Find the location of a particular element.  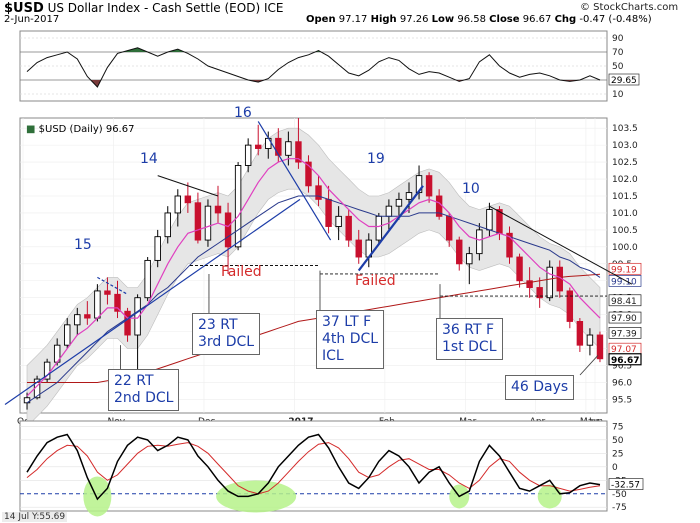

price-label: 99.10 is located at coordinates (624, 282).